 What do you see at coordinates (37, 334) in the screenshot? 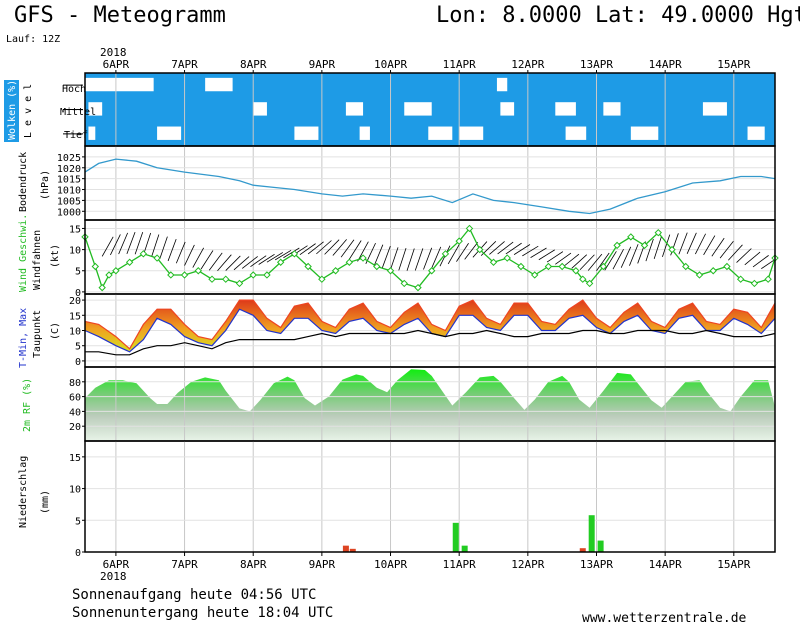
I see `temp-ylabel2: Taupunkt` at bounding box center [37, 334].